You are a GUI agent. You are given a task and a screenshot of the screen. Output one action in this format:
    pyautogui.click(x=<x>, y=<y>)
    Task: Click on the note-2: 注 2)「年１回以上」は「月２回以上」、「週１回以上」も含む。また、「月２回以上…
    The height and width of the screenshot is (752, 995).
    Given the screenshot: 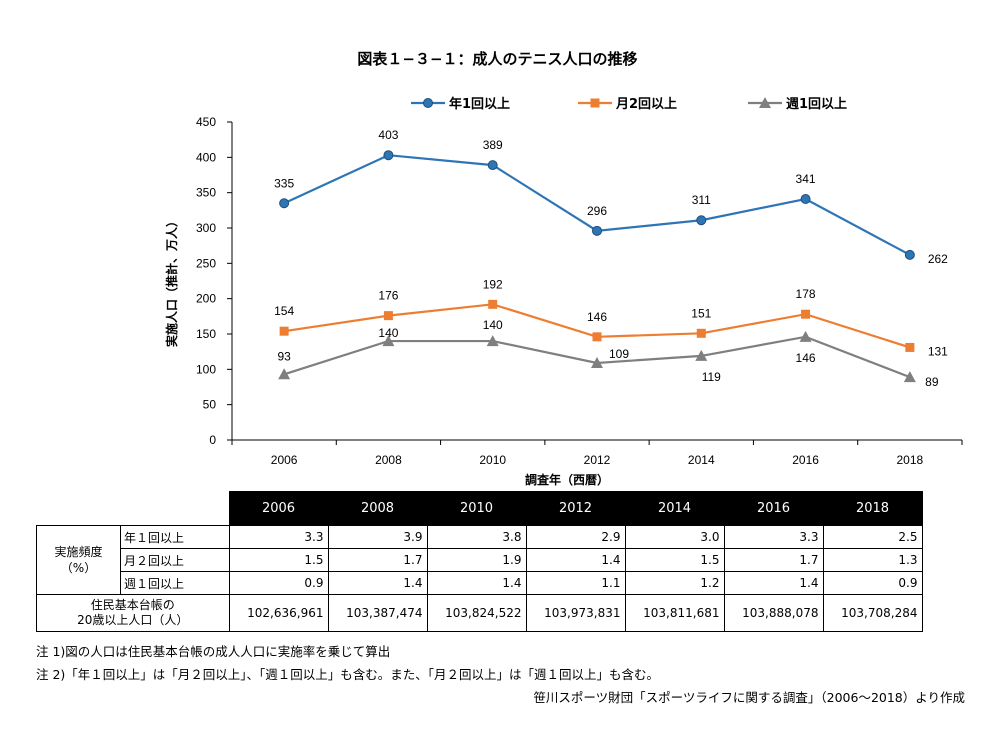 What is the action you would take?
    pyautogui.click(x=348, y=674)
    